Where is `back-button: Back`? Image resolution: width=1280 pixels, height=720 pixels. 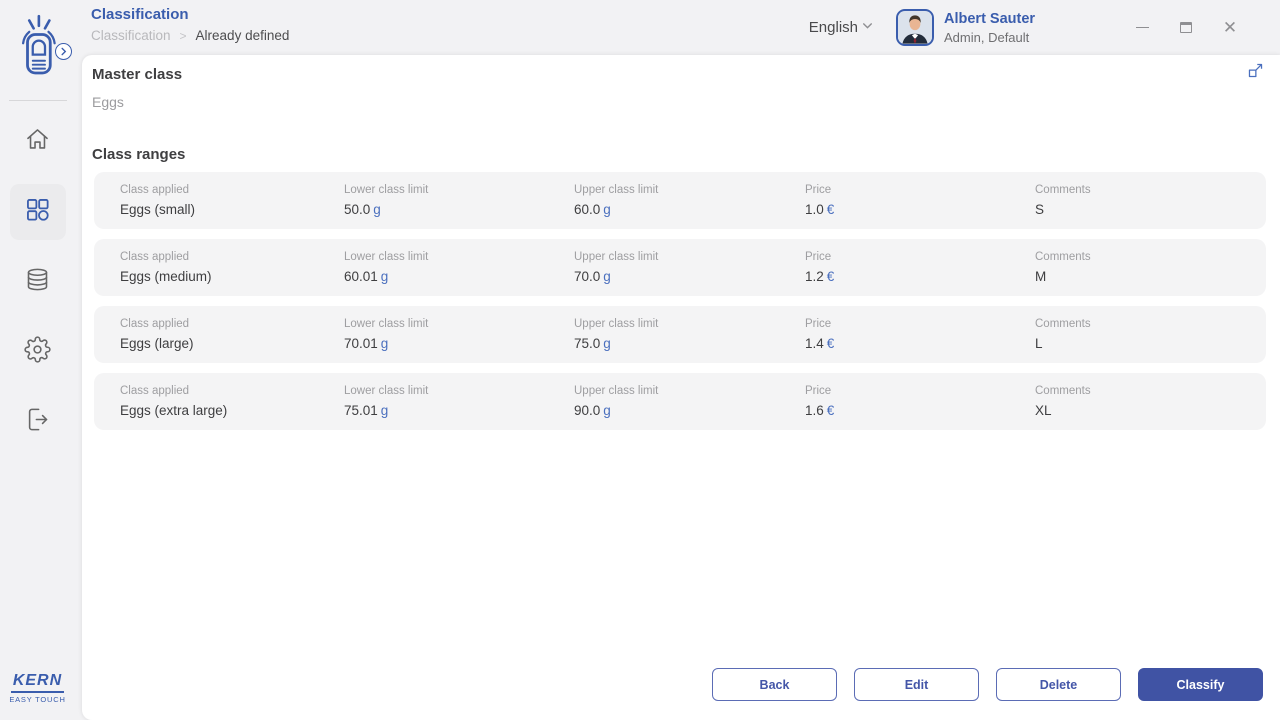
back-button: Back is located at coordinates (774, 684).